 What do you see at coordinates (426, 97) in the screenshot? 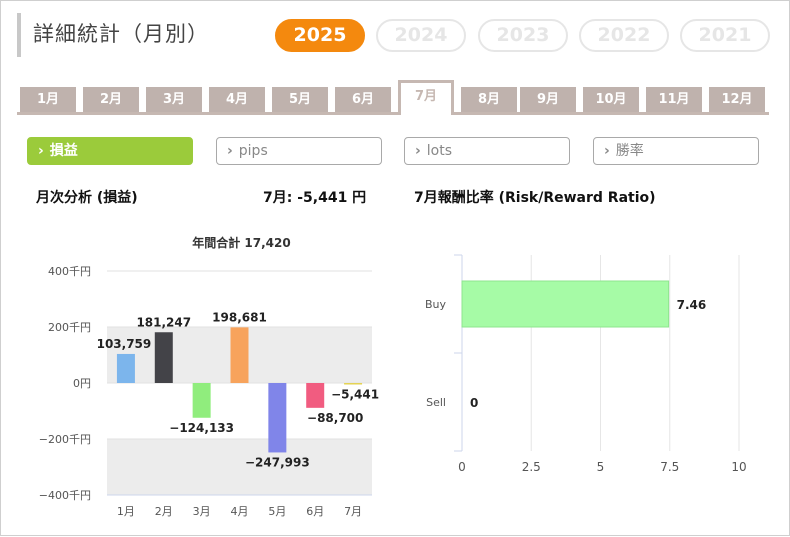
I see `tab-month-7: 7月` at bounding box center [426, 97].